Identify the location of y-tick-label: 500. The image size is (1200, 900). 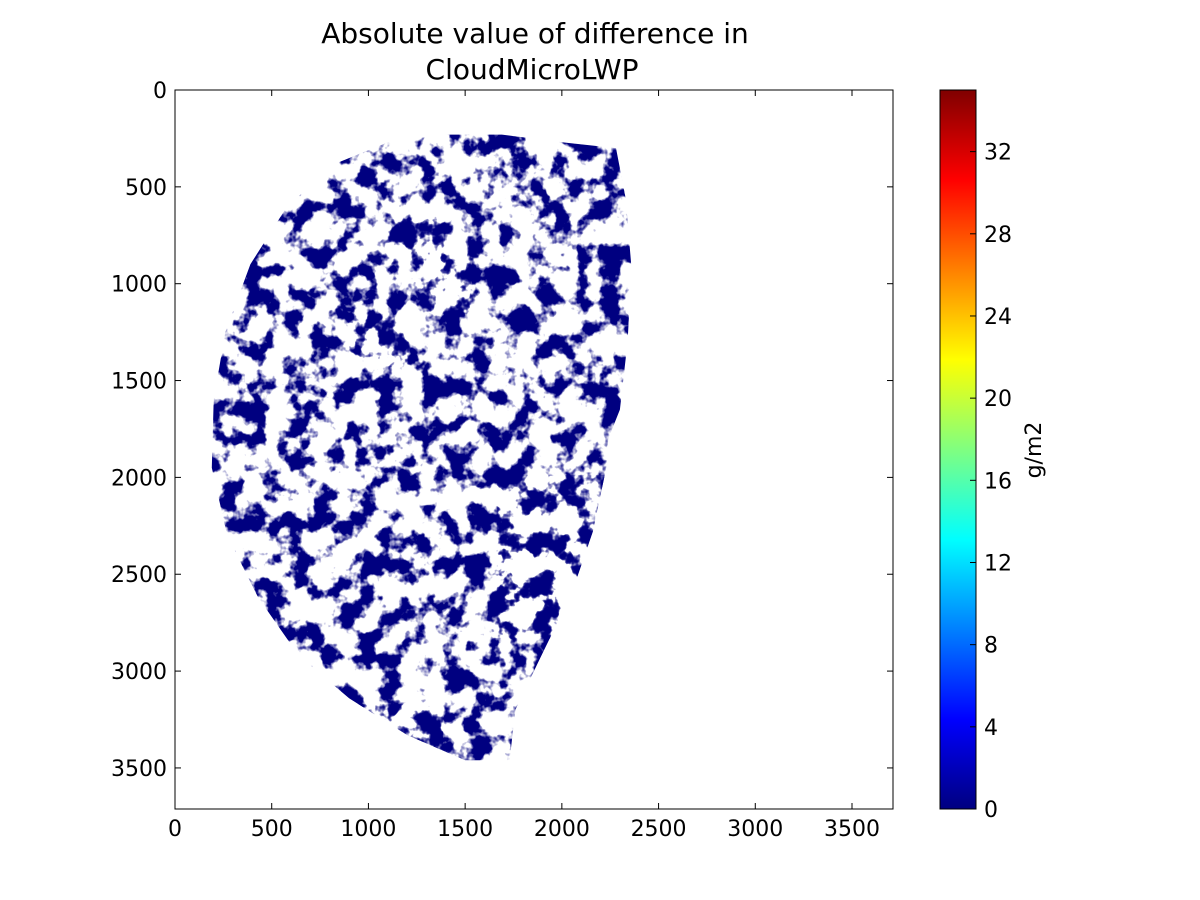
(146, 188).